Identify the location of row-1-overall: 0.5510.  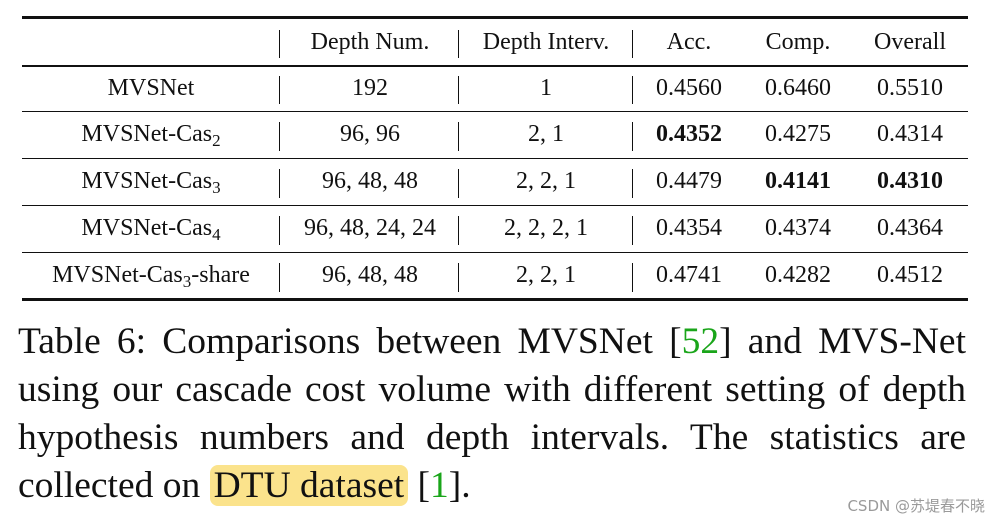
(910, 88).